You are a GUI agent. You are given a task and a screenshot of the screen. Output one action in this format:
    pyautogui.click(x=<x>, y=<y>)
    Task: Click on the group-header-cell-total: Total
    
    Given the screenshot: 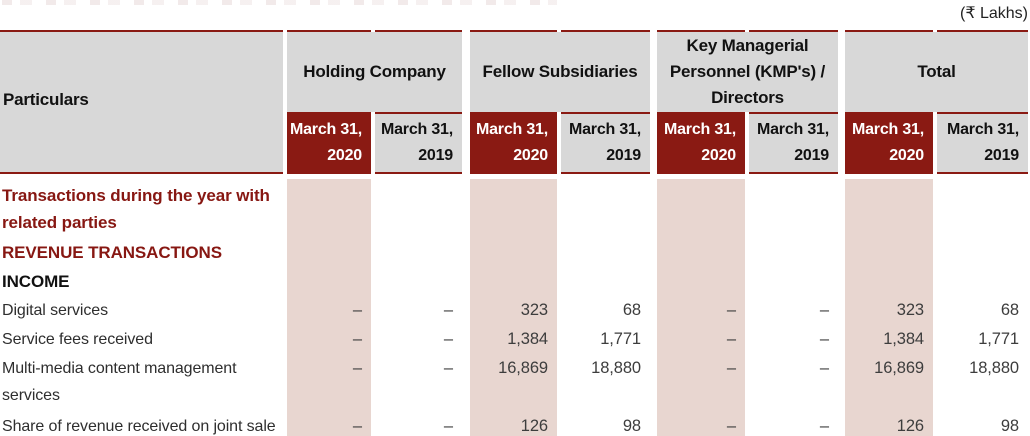 What is the action you would take?
    pyautogui.click(x=936, y=72)
    